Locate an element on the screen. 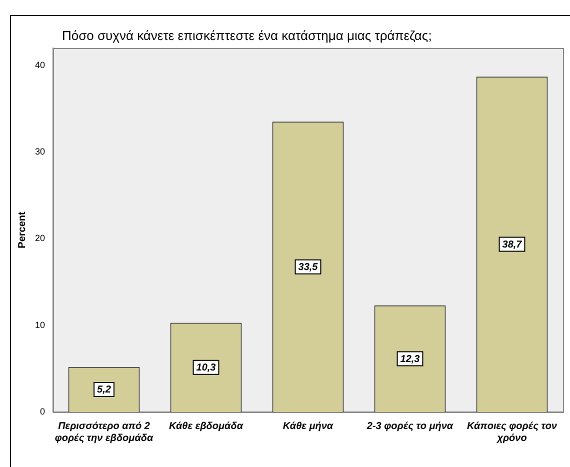 The height and width of the screenshot is (467, 570). chart-title: Πόσο συχνά κάνετε επισκέπτεστε ένα κατάστημα μιας τράπεζας; is located at coordinates (247, 35).